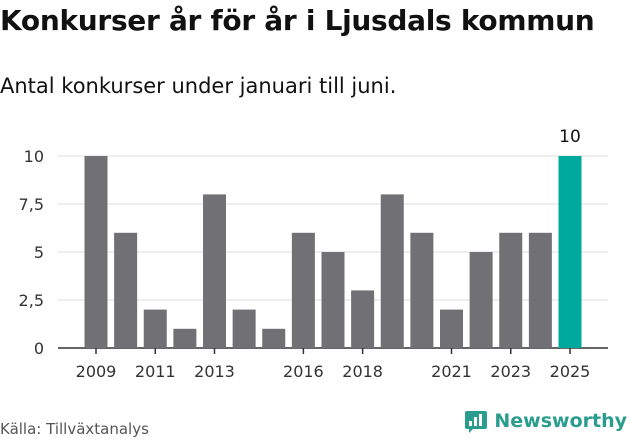 This screenshot has height=439, width=631. Describe the element at coordinates (274, 338) in the screenshot. I see `bar-2015` at that location.